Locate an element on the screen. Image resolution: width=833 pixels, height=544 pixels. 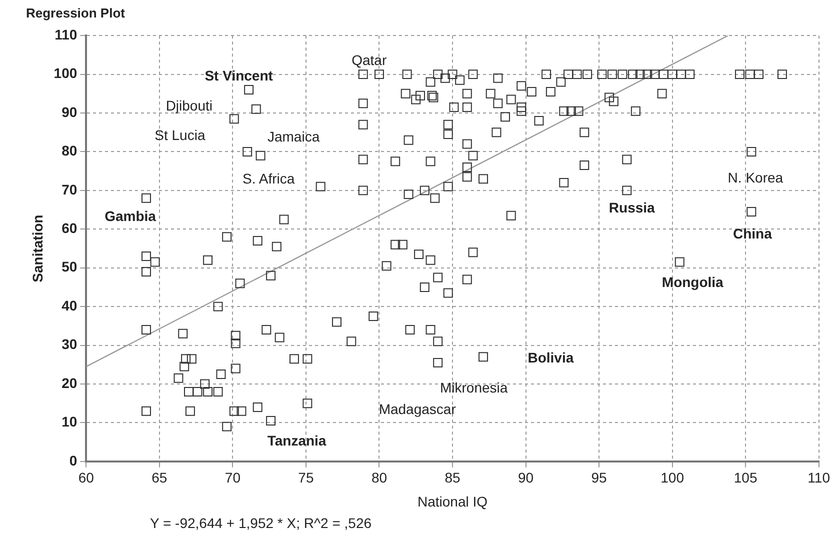
x-tick-label: 90 is located at coordinates (526, 478).